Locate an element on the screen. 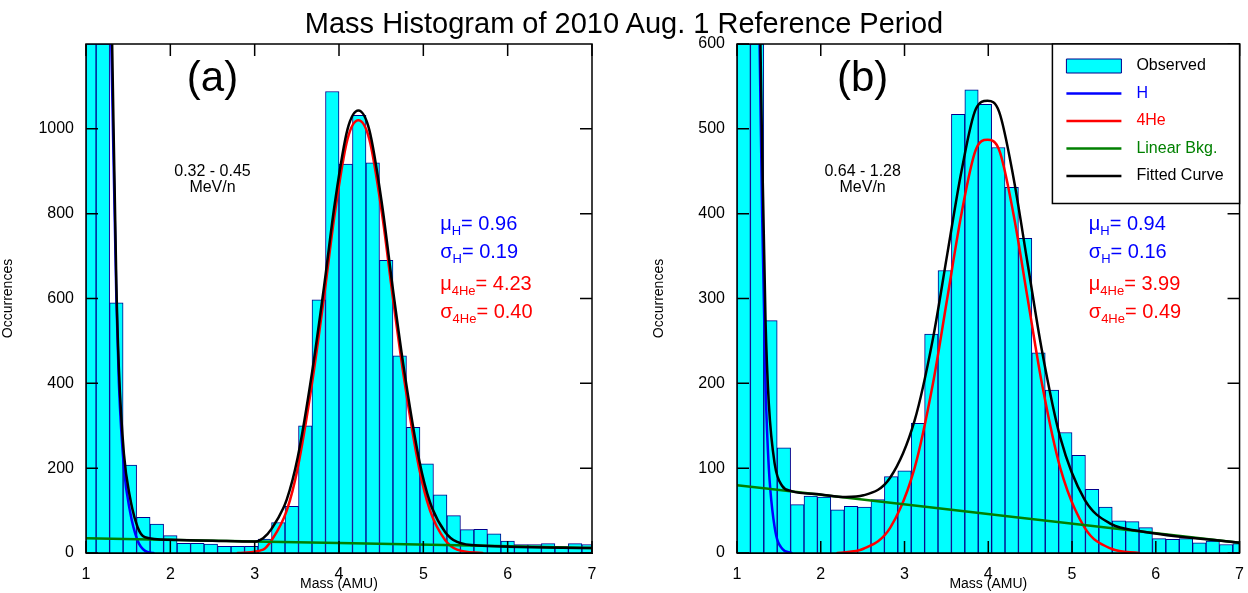  y-tick-label: 800 is located at coordinates (61, 213).